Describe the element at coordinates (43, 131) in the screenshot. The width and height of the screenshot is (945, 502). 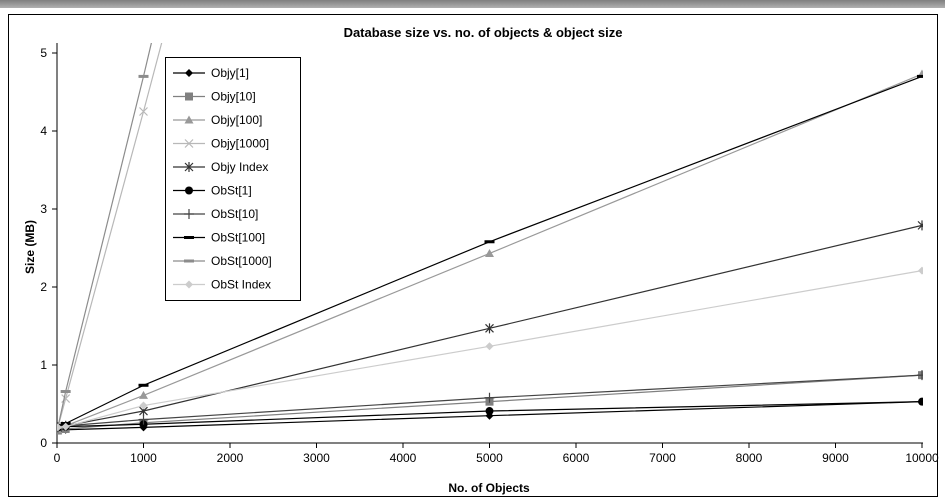
I see `y-tick-label: 4` at that location.